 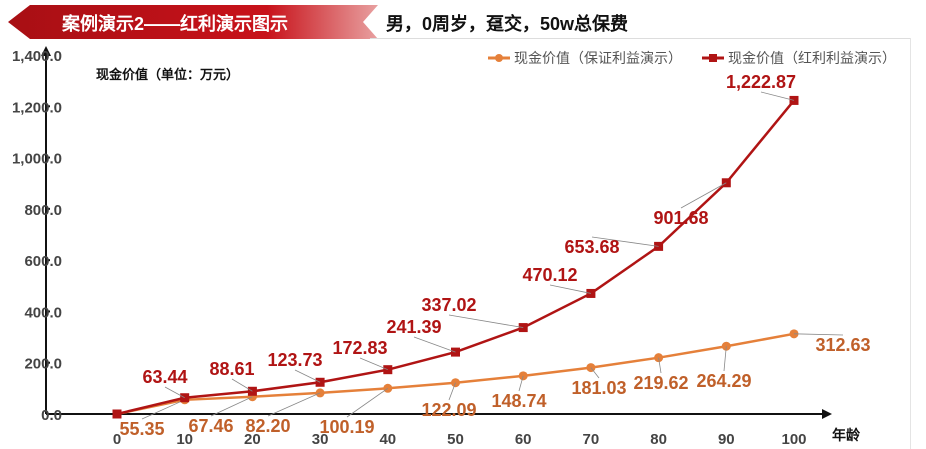 I want to click on case-subtitle: 男，0周岁，趸交，50w总保费, so click(x=507, y=24).